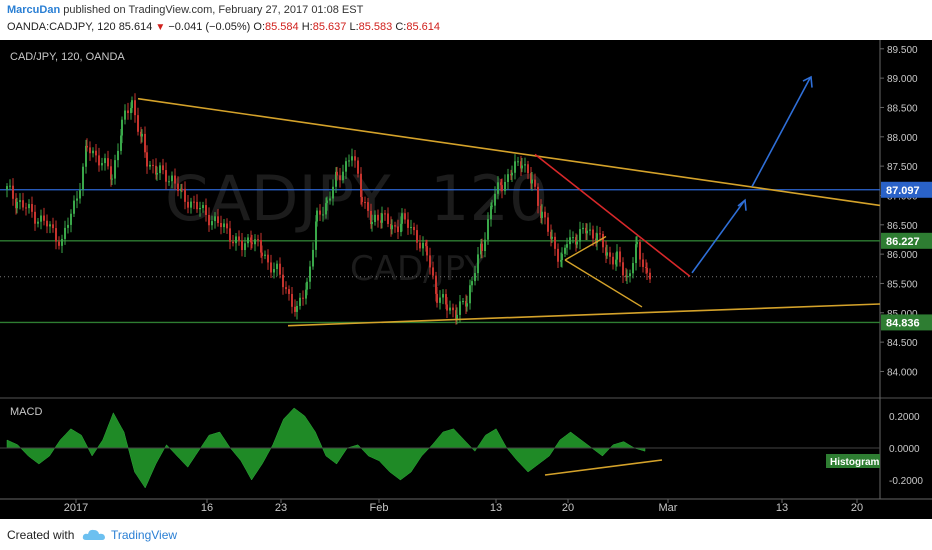  Describe the element at coordinates (902, 79) in the screenshot. I see `price-tick-label: 89.000` at that location.